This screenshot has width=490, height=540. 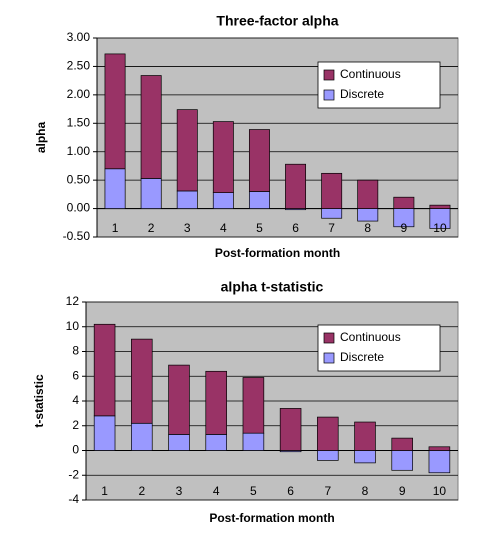 What do you see at coordinates (79, 66) in the screenshot?
I see `y-tick-label: 2.50` at bounding box center [79, 66].